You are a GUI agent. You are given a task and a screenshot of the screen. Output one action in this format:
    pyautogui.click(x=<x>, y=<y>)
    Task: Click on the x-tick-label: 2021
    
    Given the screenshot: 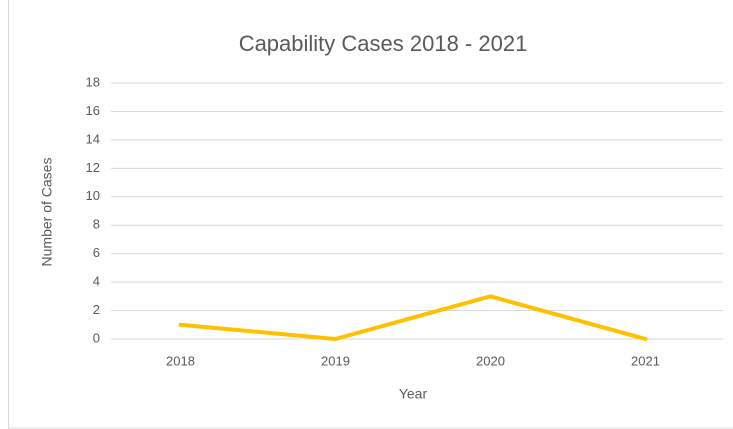 What is the action you would take?
    pyautogui.click(x=645, y=360)
    